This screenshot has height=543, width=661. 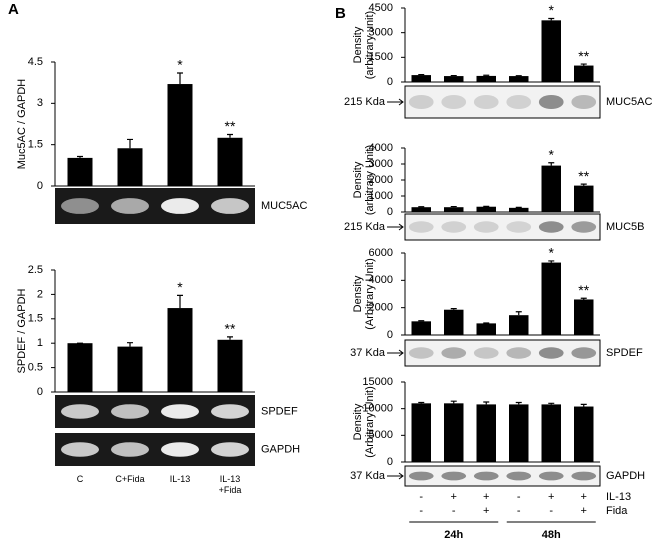 I want to click on y-tick-label: 10000, so click(x=377, y=409).